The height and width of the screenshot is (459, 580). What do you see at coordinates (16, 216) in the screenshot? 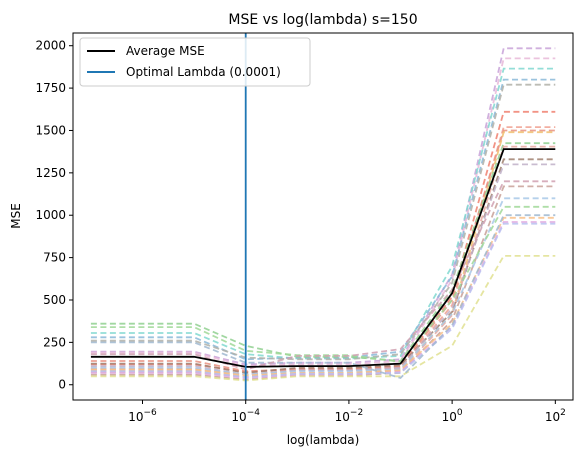
I see `y-axis-title: MSE` at bounding box center [16, 216].